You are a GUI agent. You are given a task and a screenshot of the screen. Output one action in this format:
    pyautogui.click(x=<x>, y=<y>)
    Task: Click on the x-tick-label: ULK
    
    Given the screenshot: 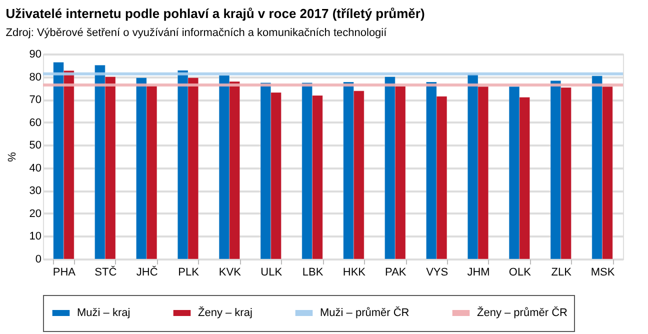 What is the action you would take?
    pyautogui.click(x=271, y=272)
    